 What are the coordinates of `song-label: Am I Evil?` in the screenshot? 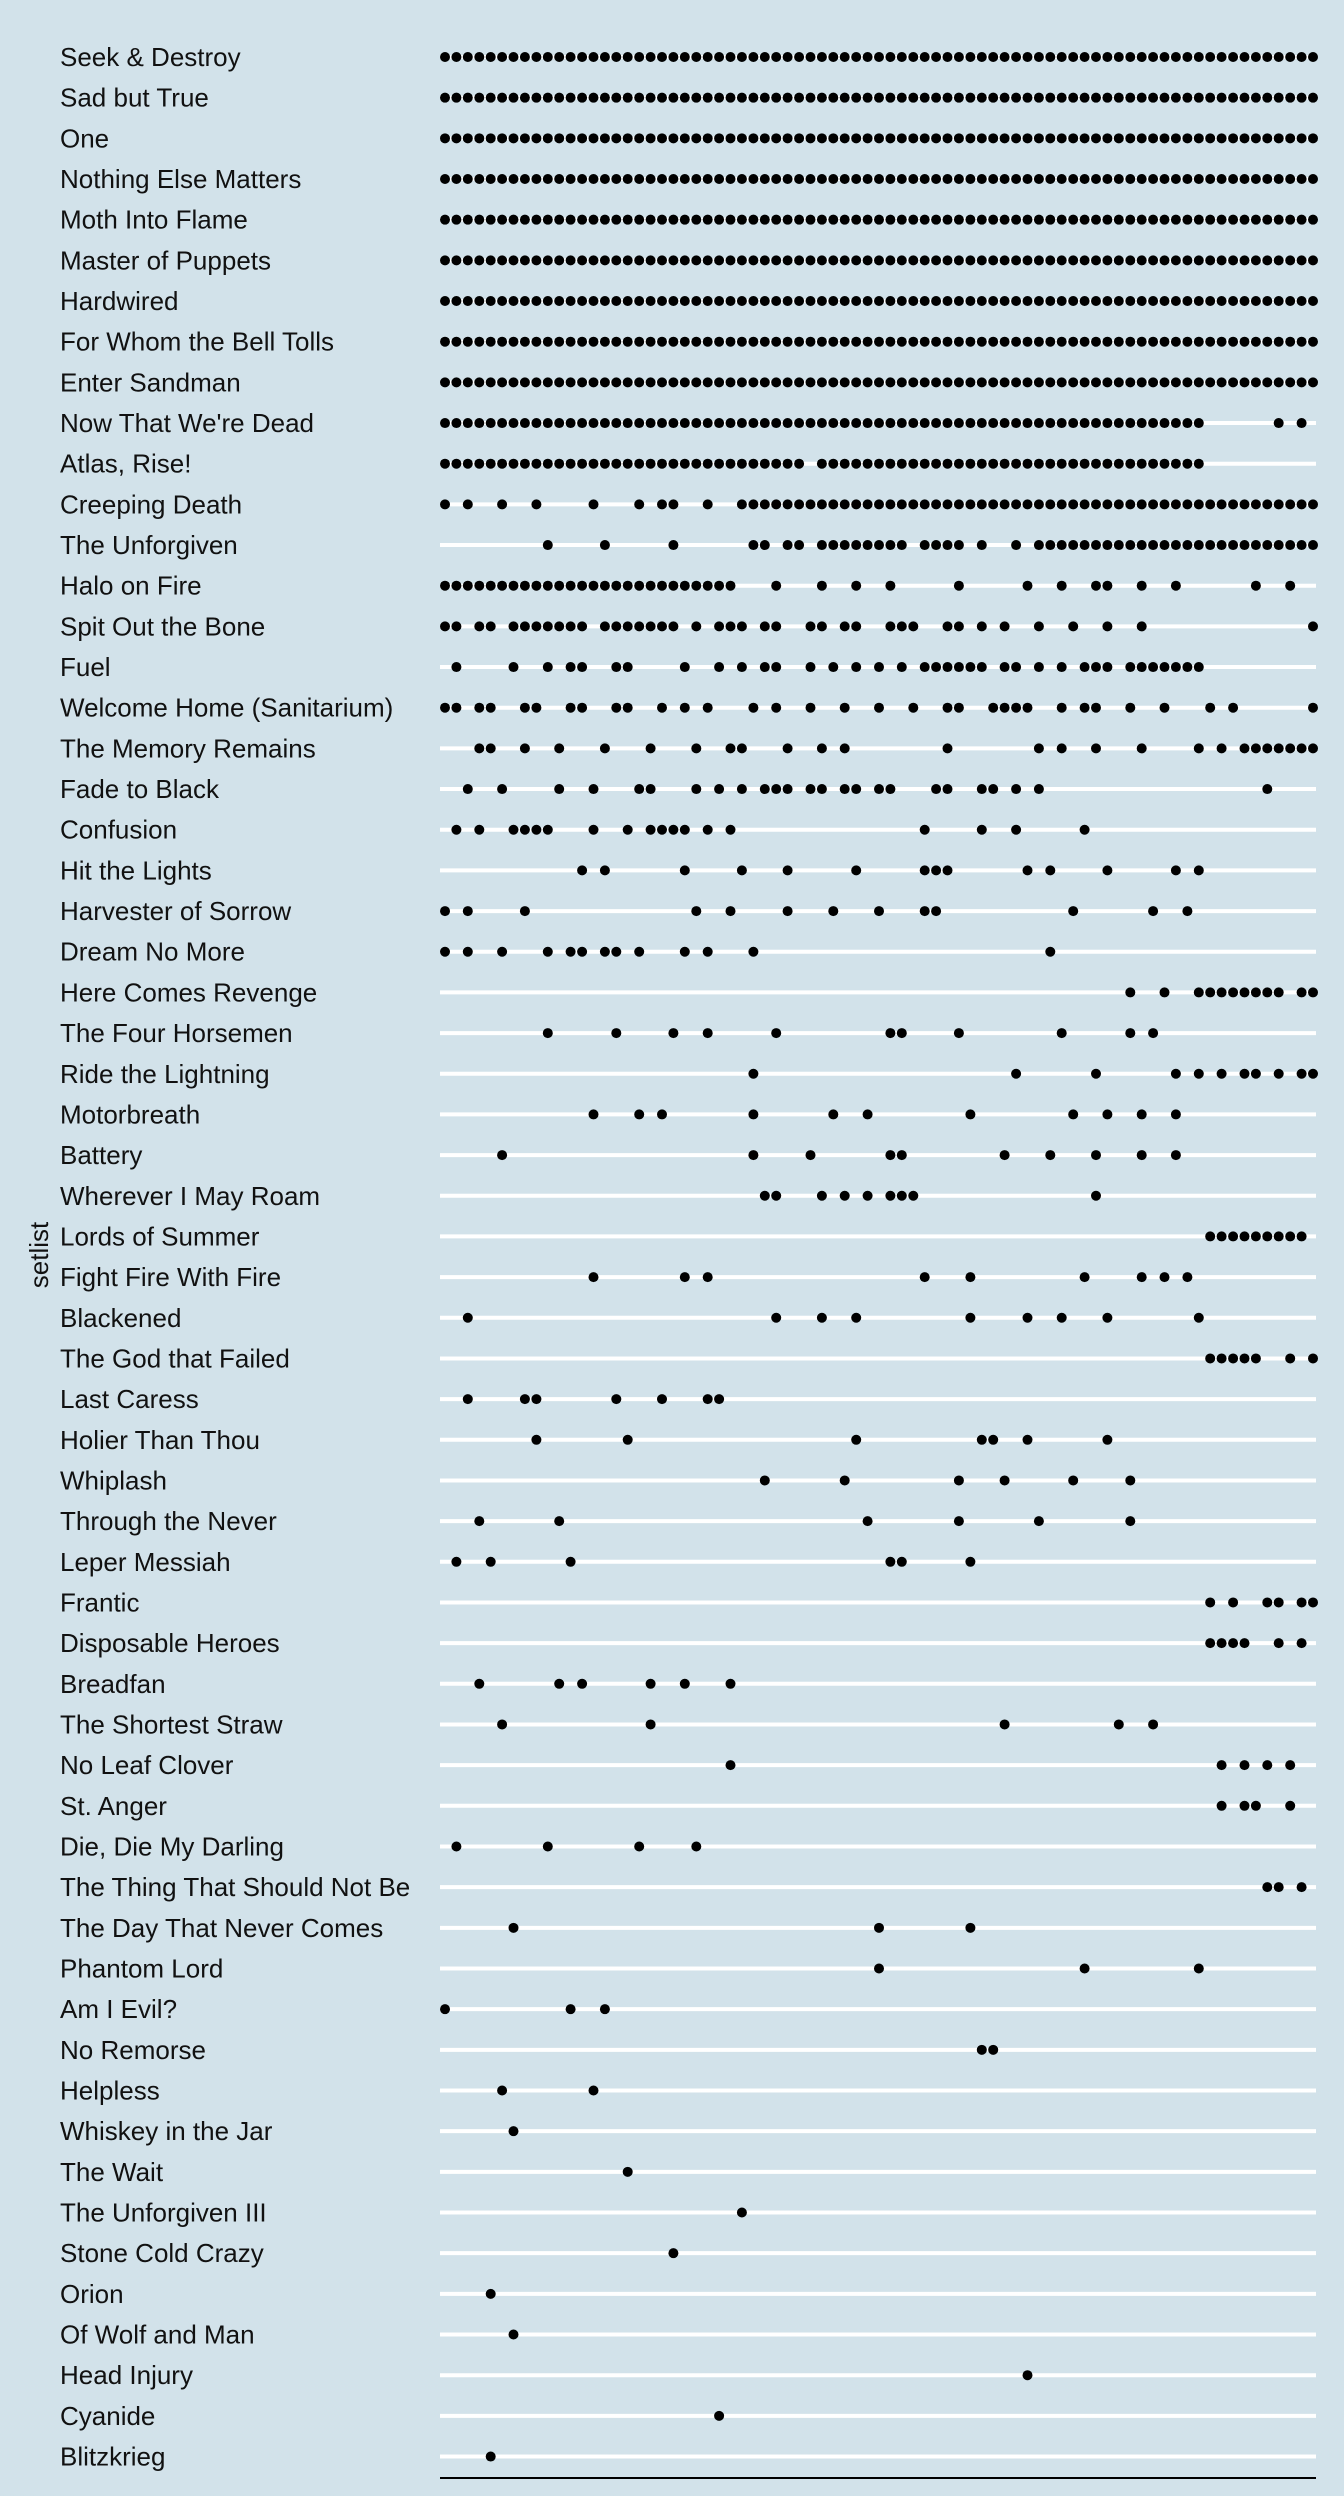 It's located at (118, 2009).